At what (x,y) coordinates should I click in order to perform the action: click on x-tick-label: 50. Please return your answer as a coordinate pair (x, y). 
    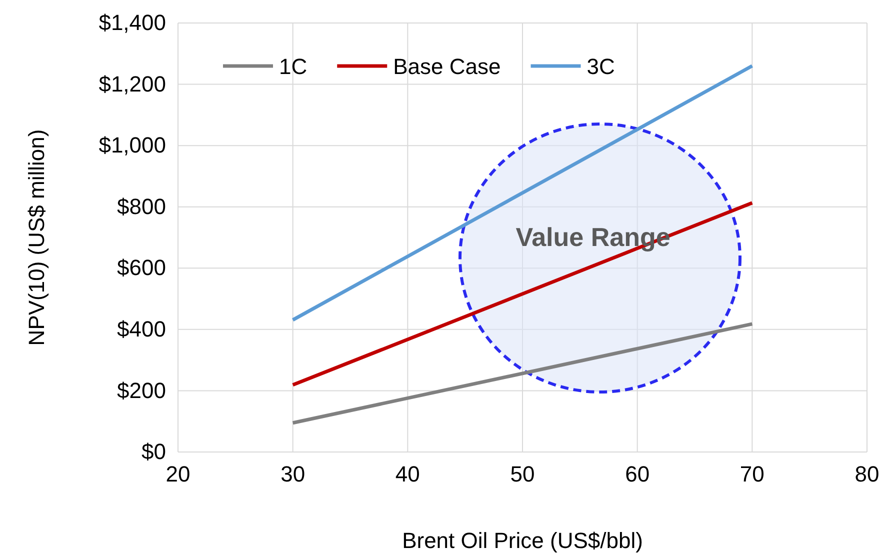
    Looking at the image, I should click on (522, 474).